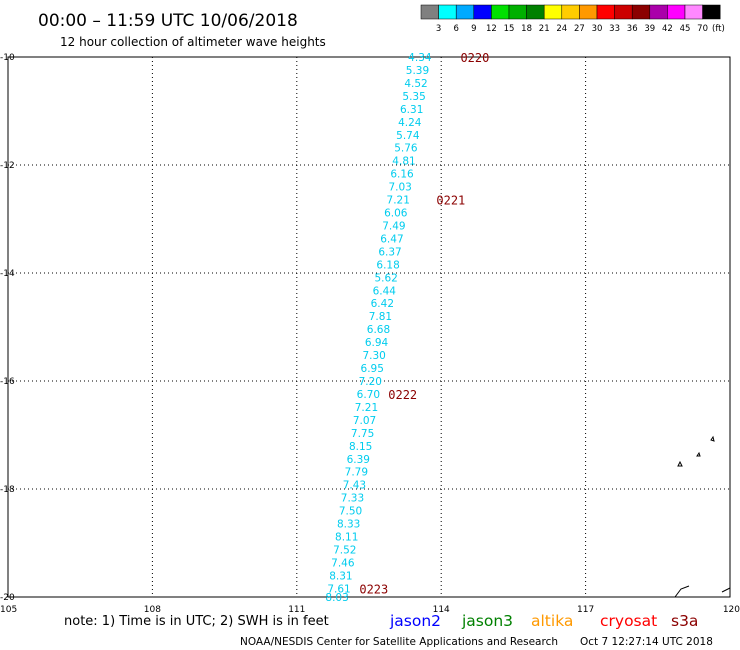  Describe the element at coordinates (7, 382) in the screenshot. I see `y-tick-label: -16` at that location.